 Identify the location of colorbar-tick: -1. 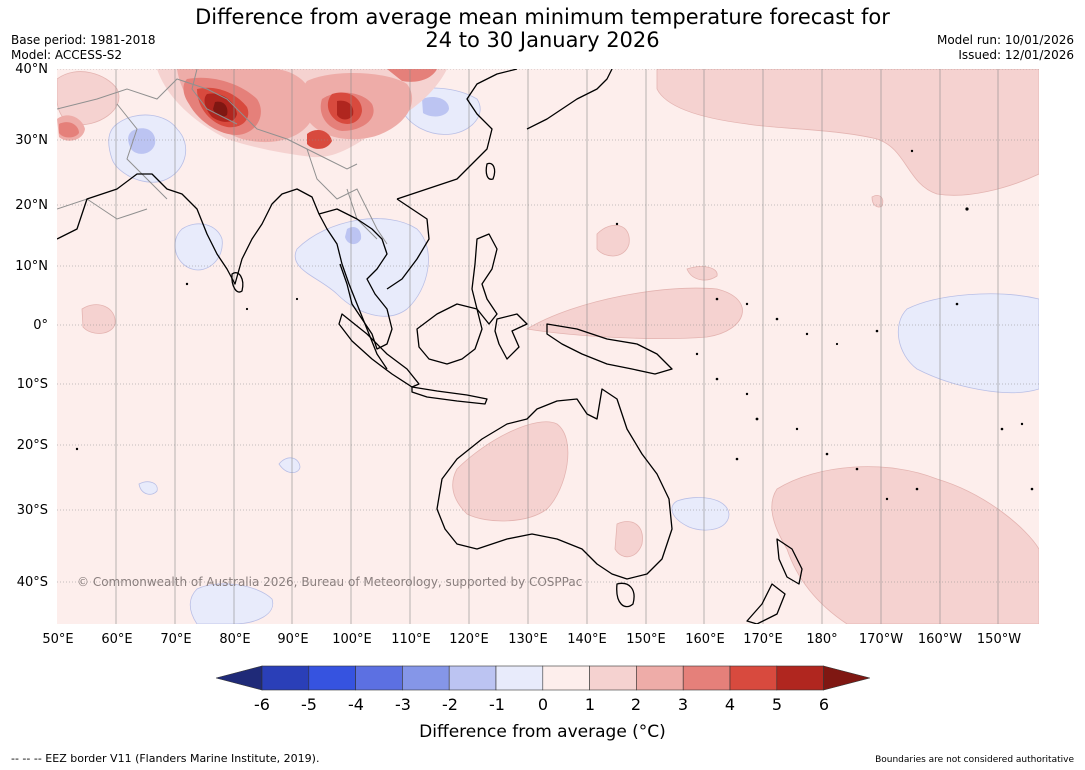
(497, 704).